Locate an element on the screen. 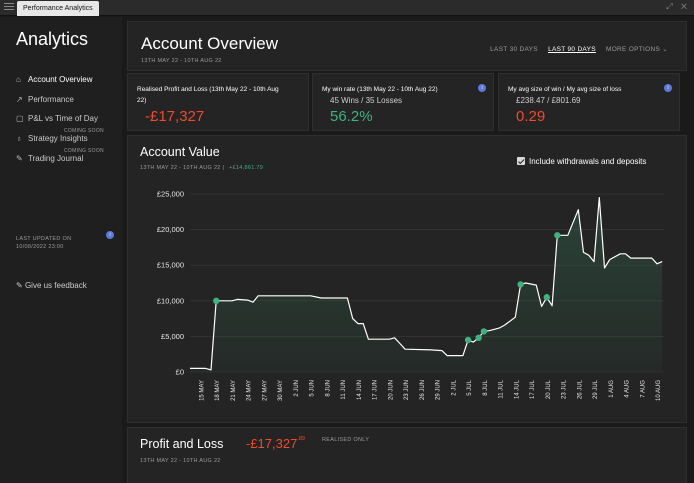  stat-label: My win rate (13th May 22 - 10th Aug 22) is located at coordinates (380, 89).